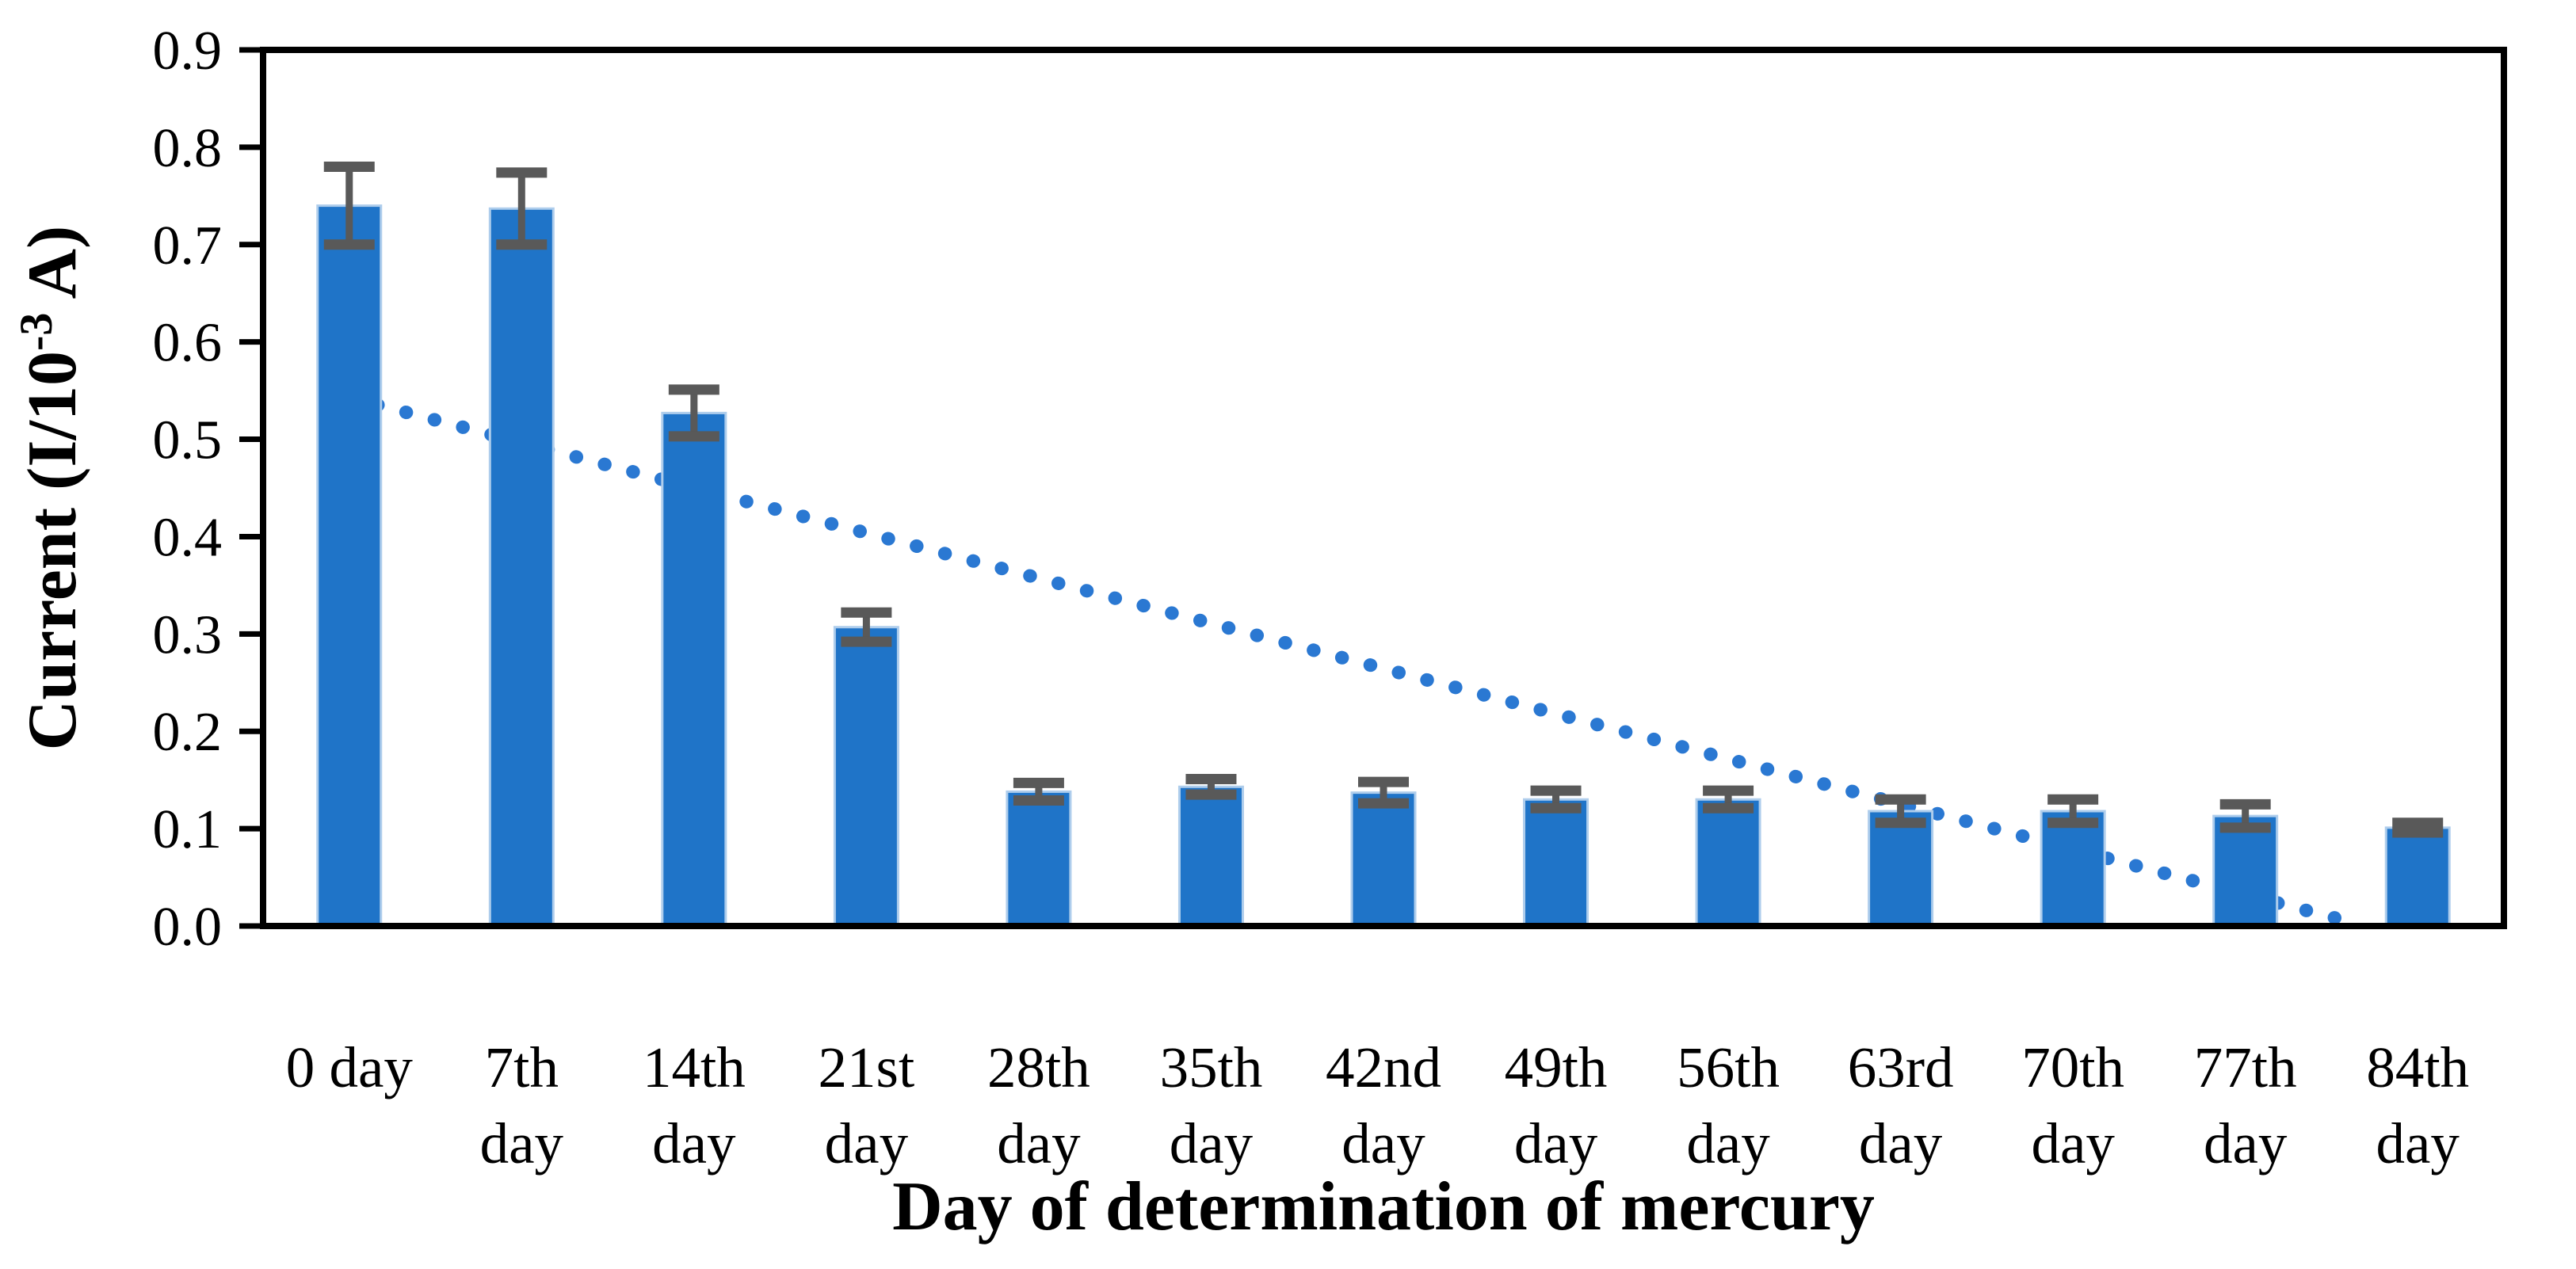 The width and height of the screenshot is (2576, 1269). What do you see at coordinates (188, 246) in the screenshot?
I see `y-tick-label: 0.7` at bounding box center [188, 246].